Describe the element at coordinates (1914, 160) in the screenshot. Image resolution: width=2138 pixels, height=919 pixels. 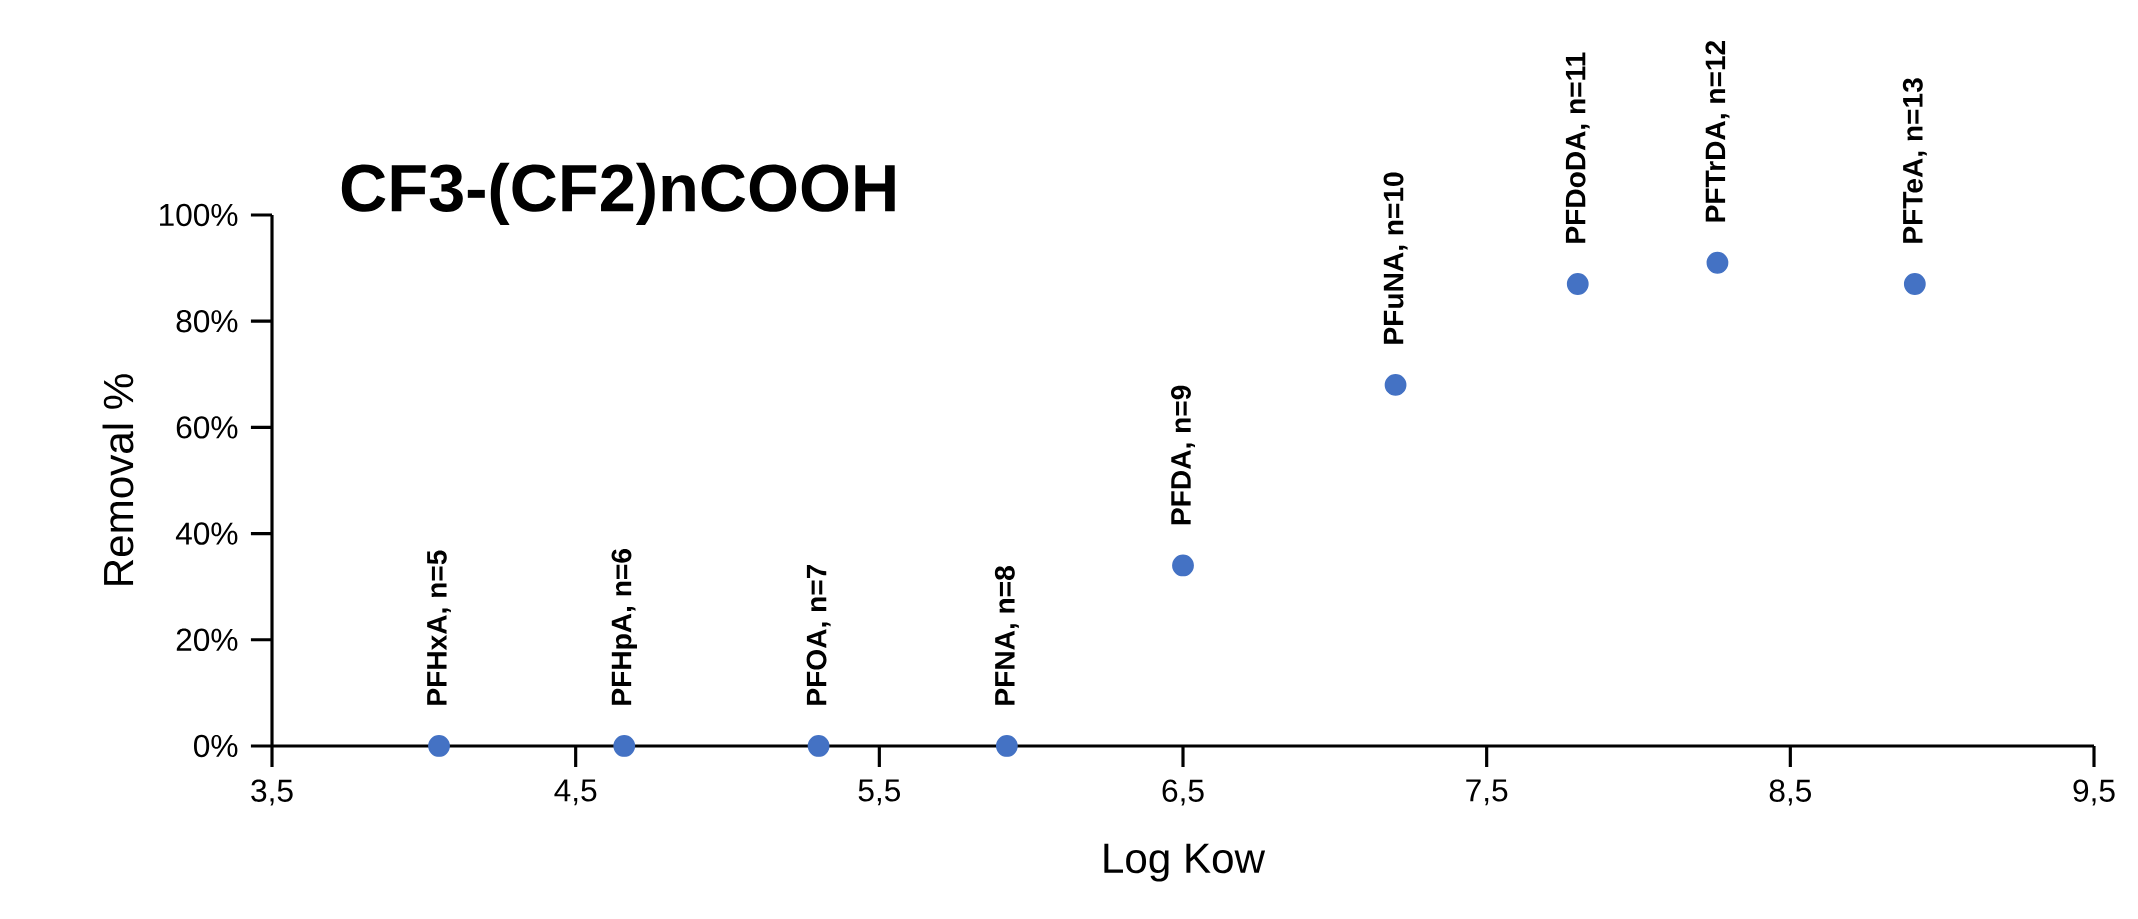
I see `annotation: PFTeA, n=13` at that location.